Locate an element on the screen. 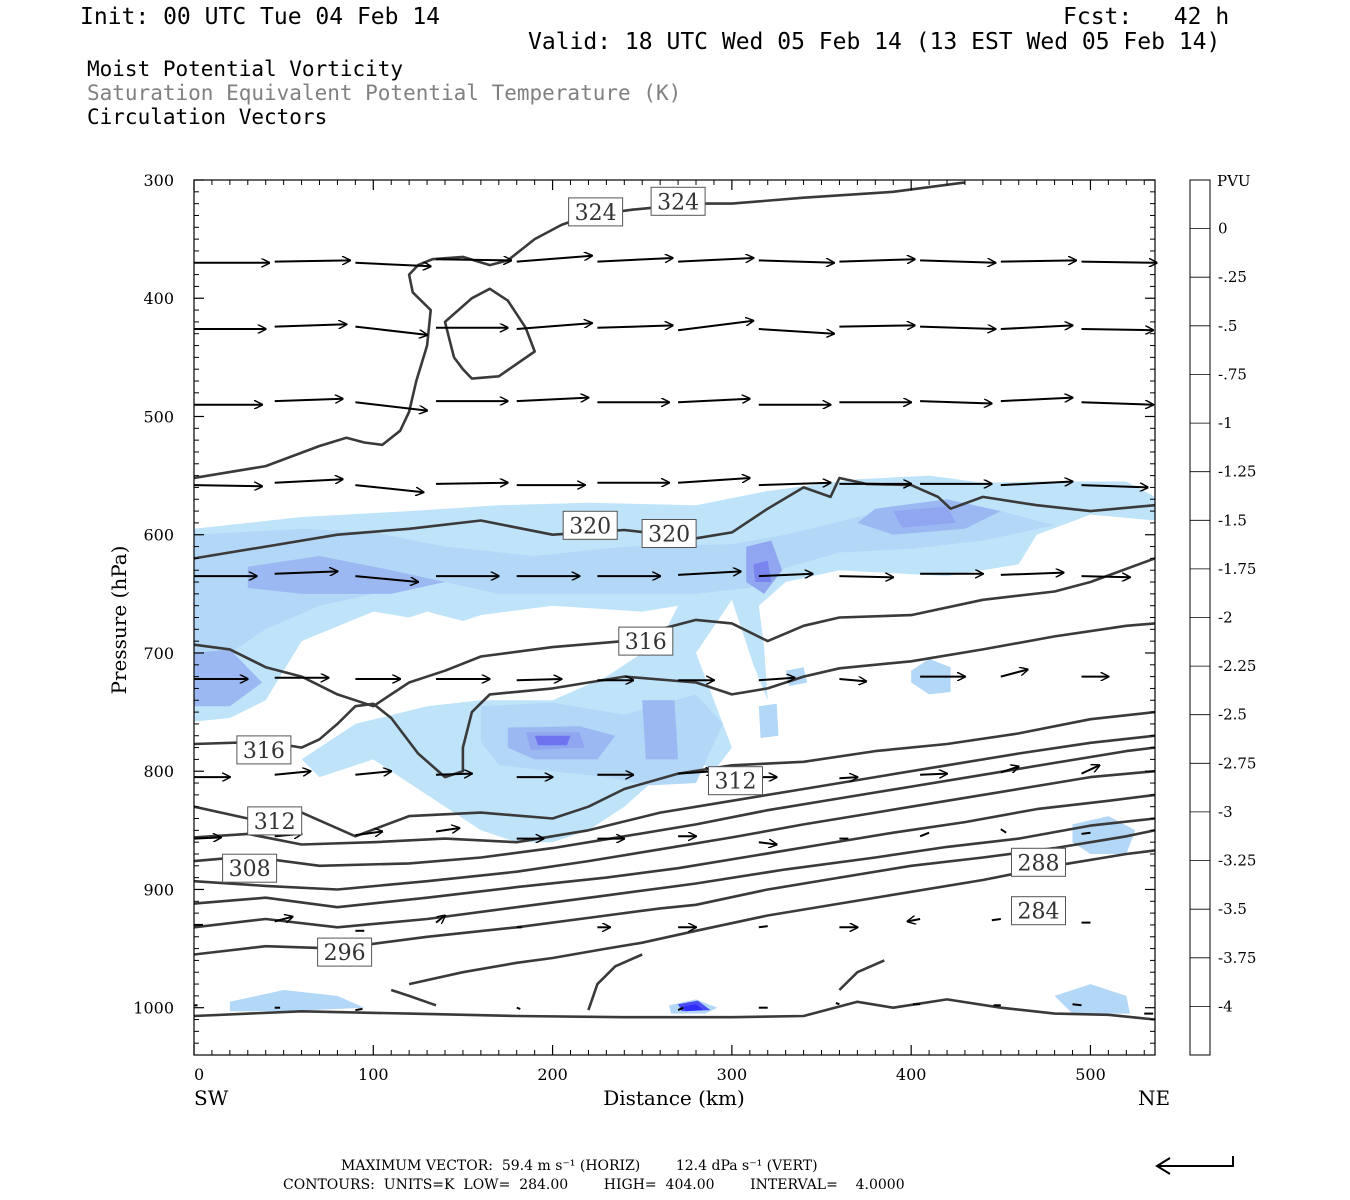  svg-text: 284 is located at coordinates (1039, 912).